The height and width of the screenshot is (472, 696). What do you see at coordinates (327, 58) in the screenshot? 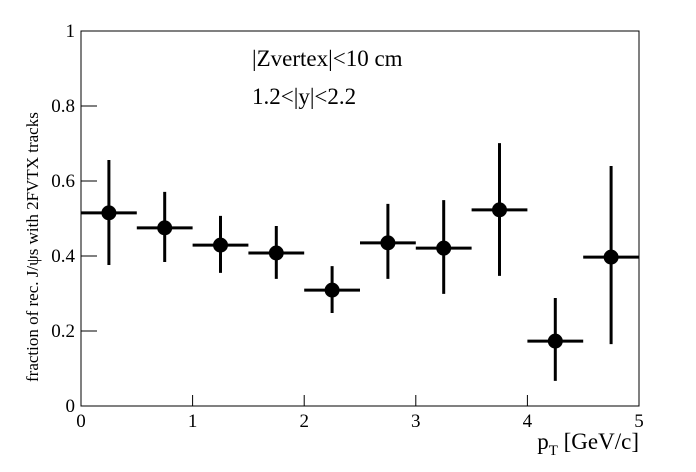
I see `annotation: |Zvertex|<10 cm` at bounding box center [327, 58].